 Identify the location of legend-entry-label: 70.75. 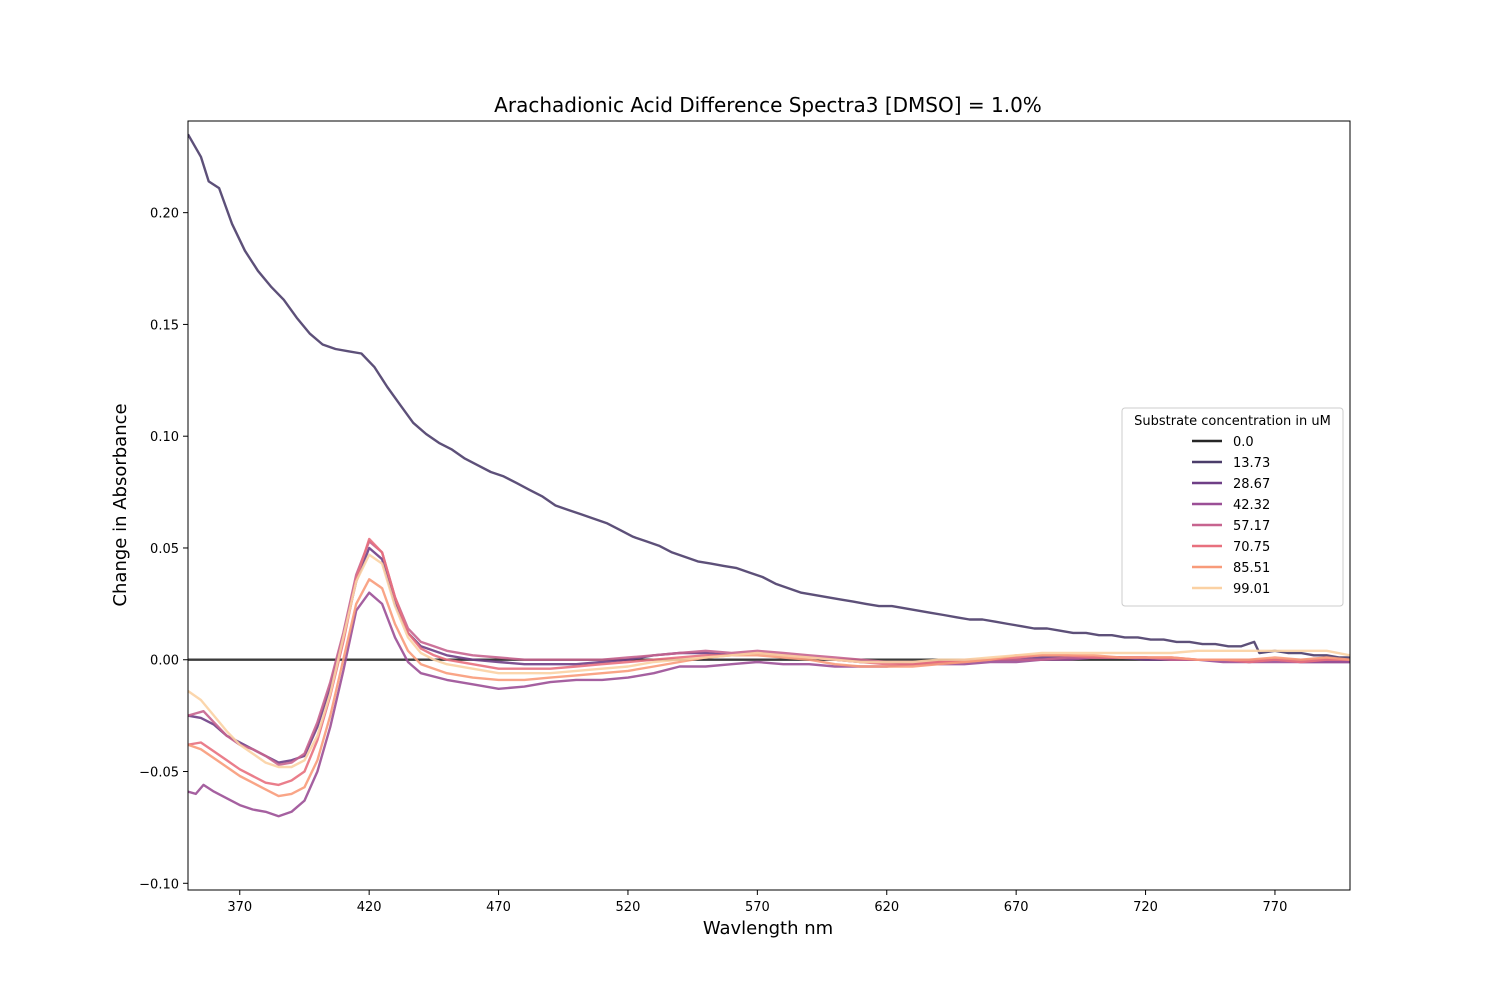
(1251, 547).